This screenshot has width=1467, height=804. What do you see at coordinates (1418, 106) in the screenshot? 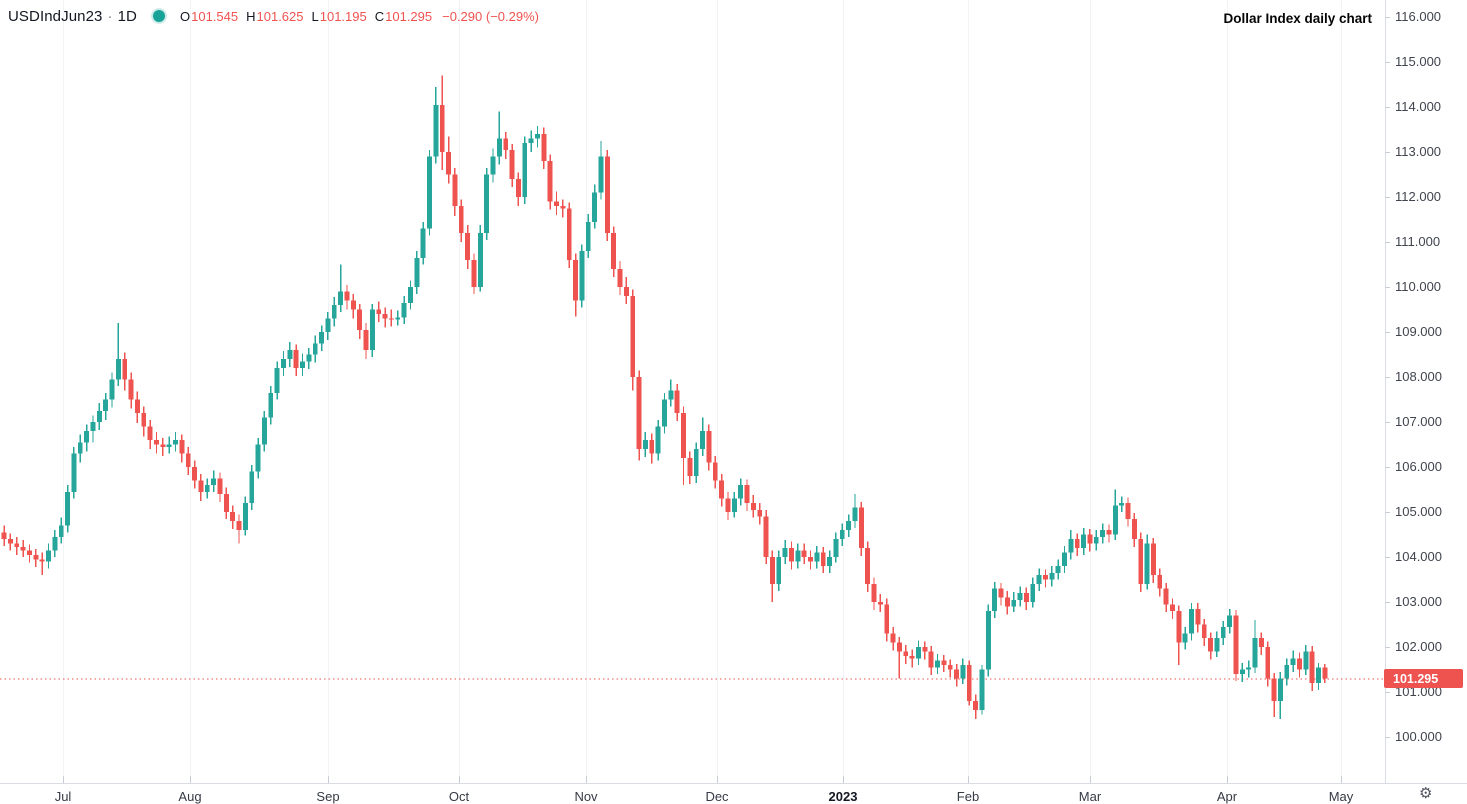
I see `price-axis-label: 114.000` at bounding box center [1418, 106].